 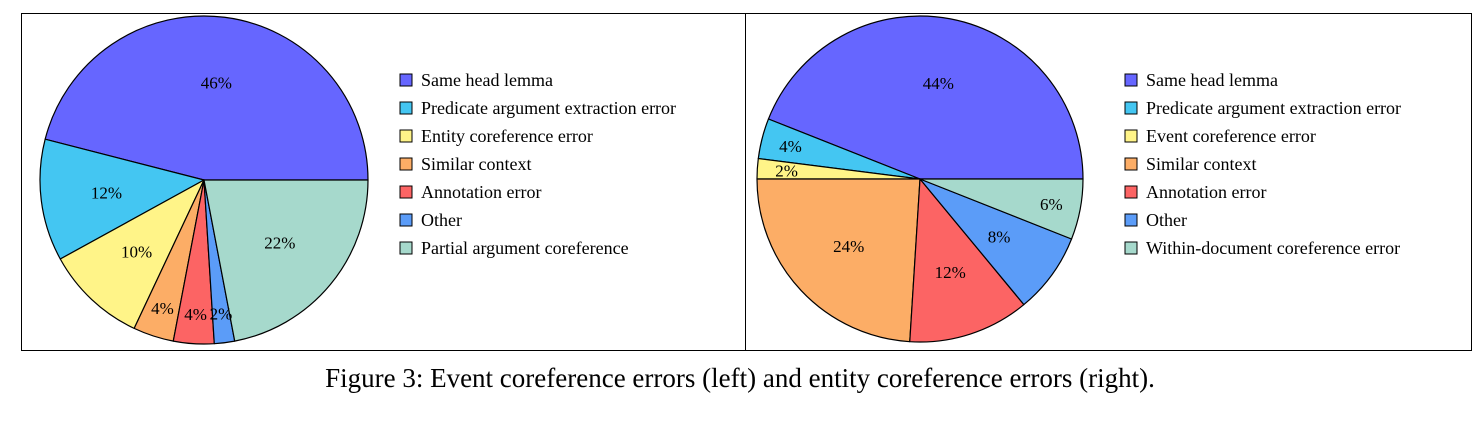 What do you see at coordinates (525, 248) in the screenshot?
I see `legend-label-partial-argument-coreference: Partial argument coreference` at bounding box center [525, 248].